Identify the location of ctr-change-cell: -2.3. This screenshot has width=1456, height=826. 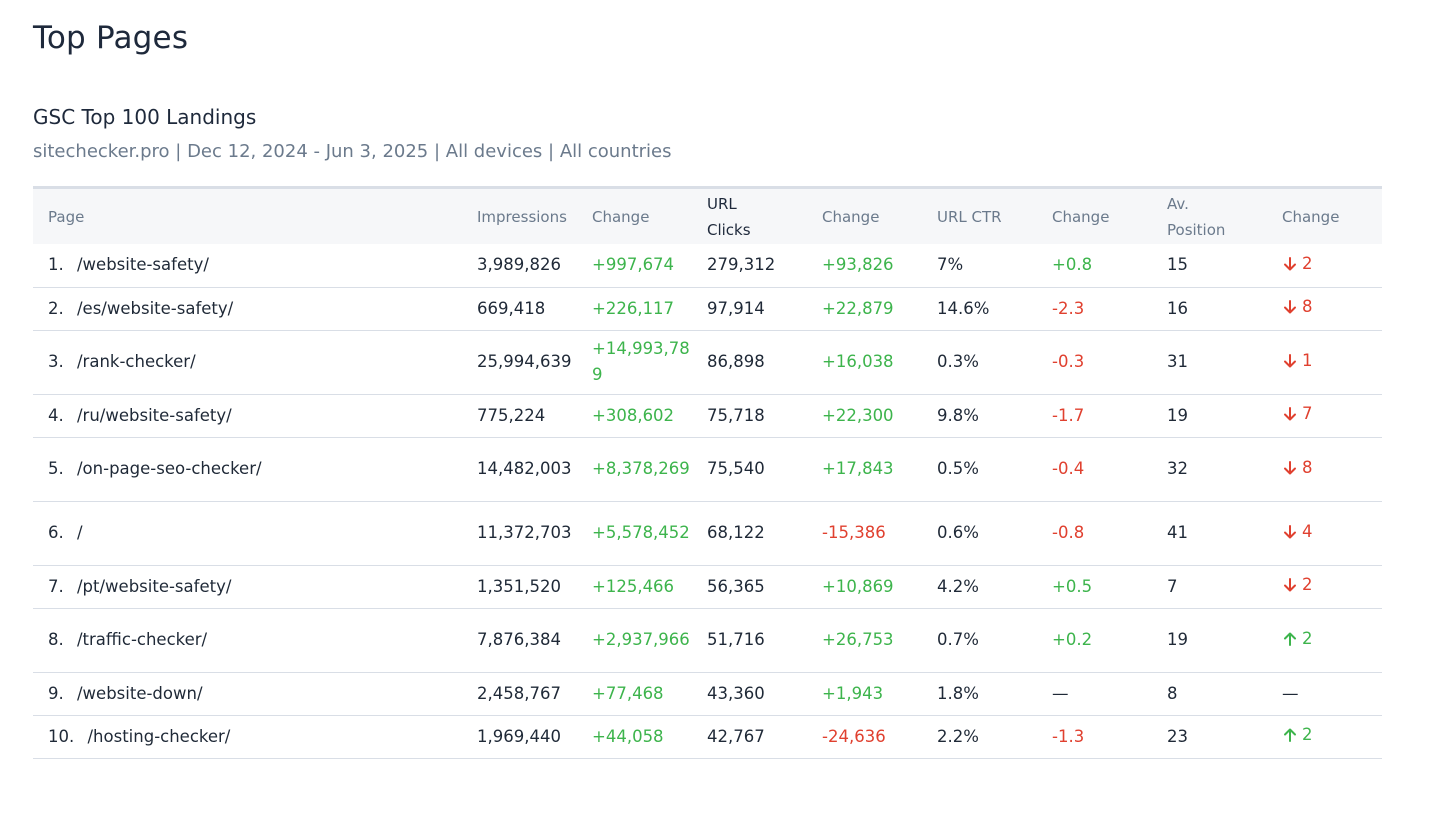
(1094, 309).